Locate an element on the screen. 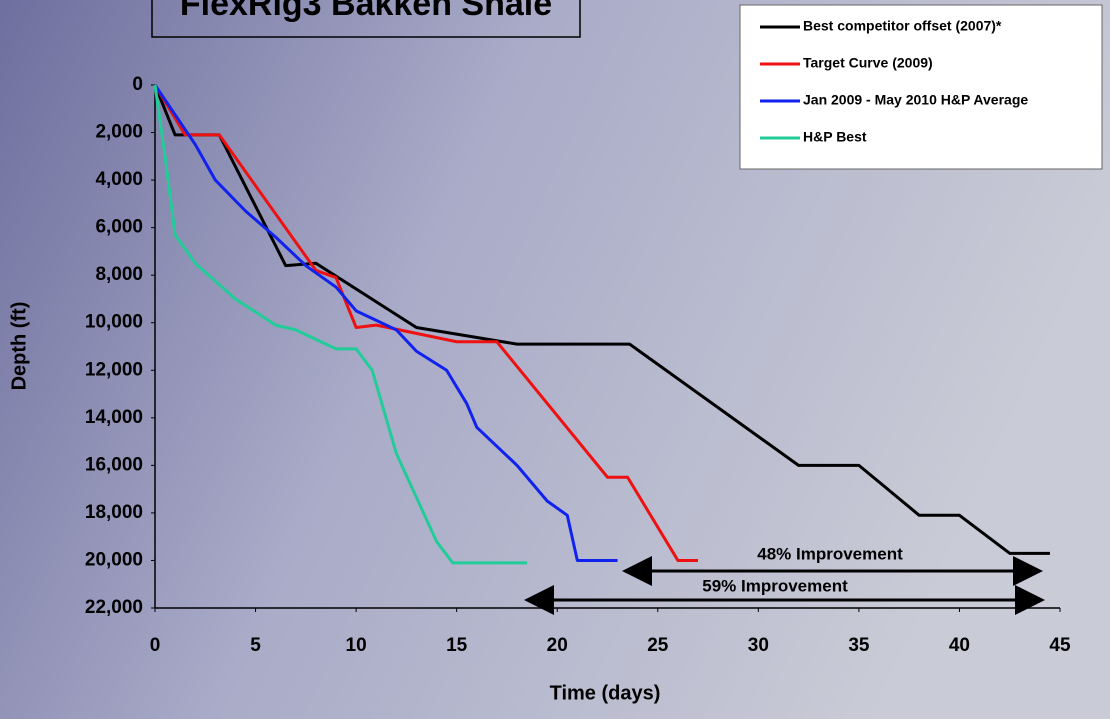  y-tick-label: 8,000 is located at coordinates (119, 274).